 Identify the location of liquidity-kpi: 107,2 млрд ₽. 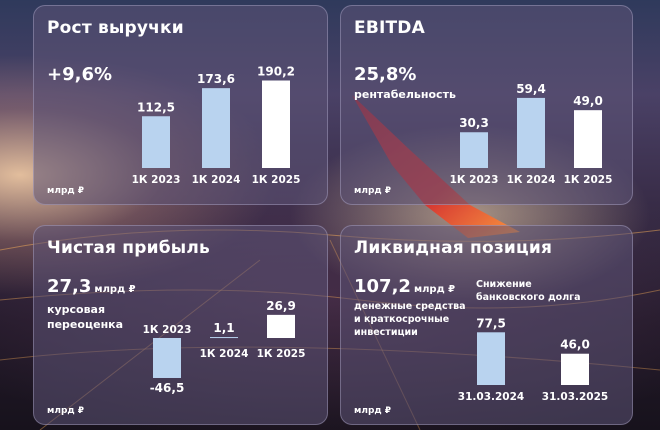
(404, 286).